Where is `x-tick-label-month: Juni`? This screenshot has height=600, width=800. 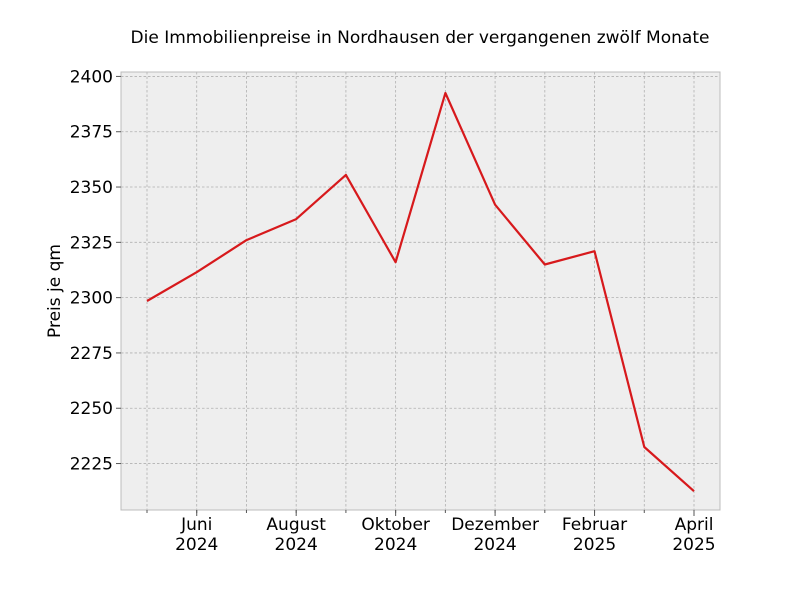
x-tick-label-month: Juni is located at coordinates (196, 525).